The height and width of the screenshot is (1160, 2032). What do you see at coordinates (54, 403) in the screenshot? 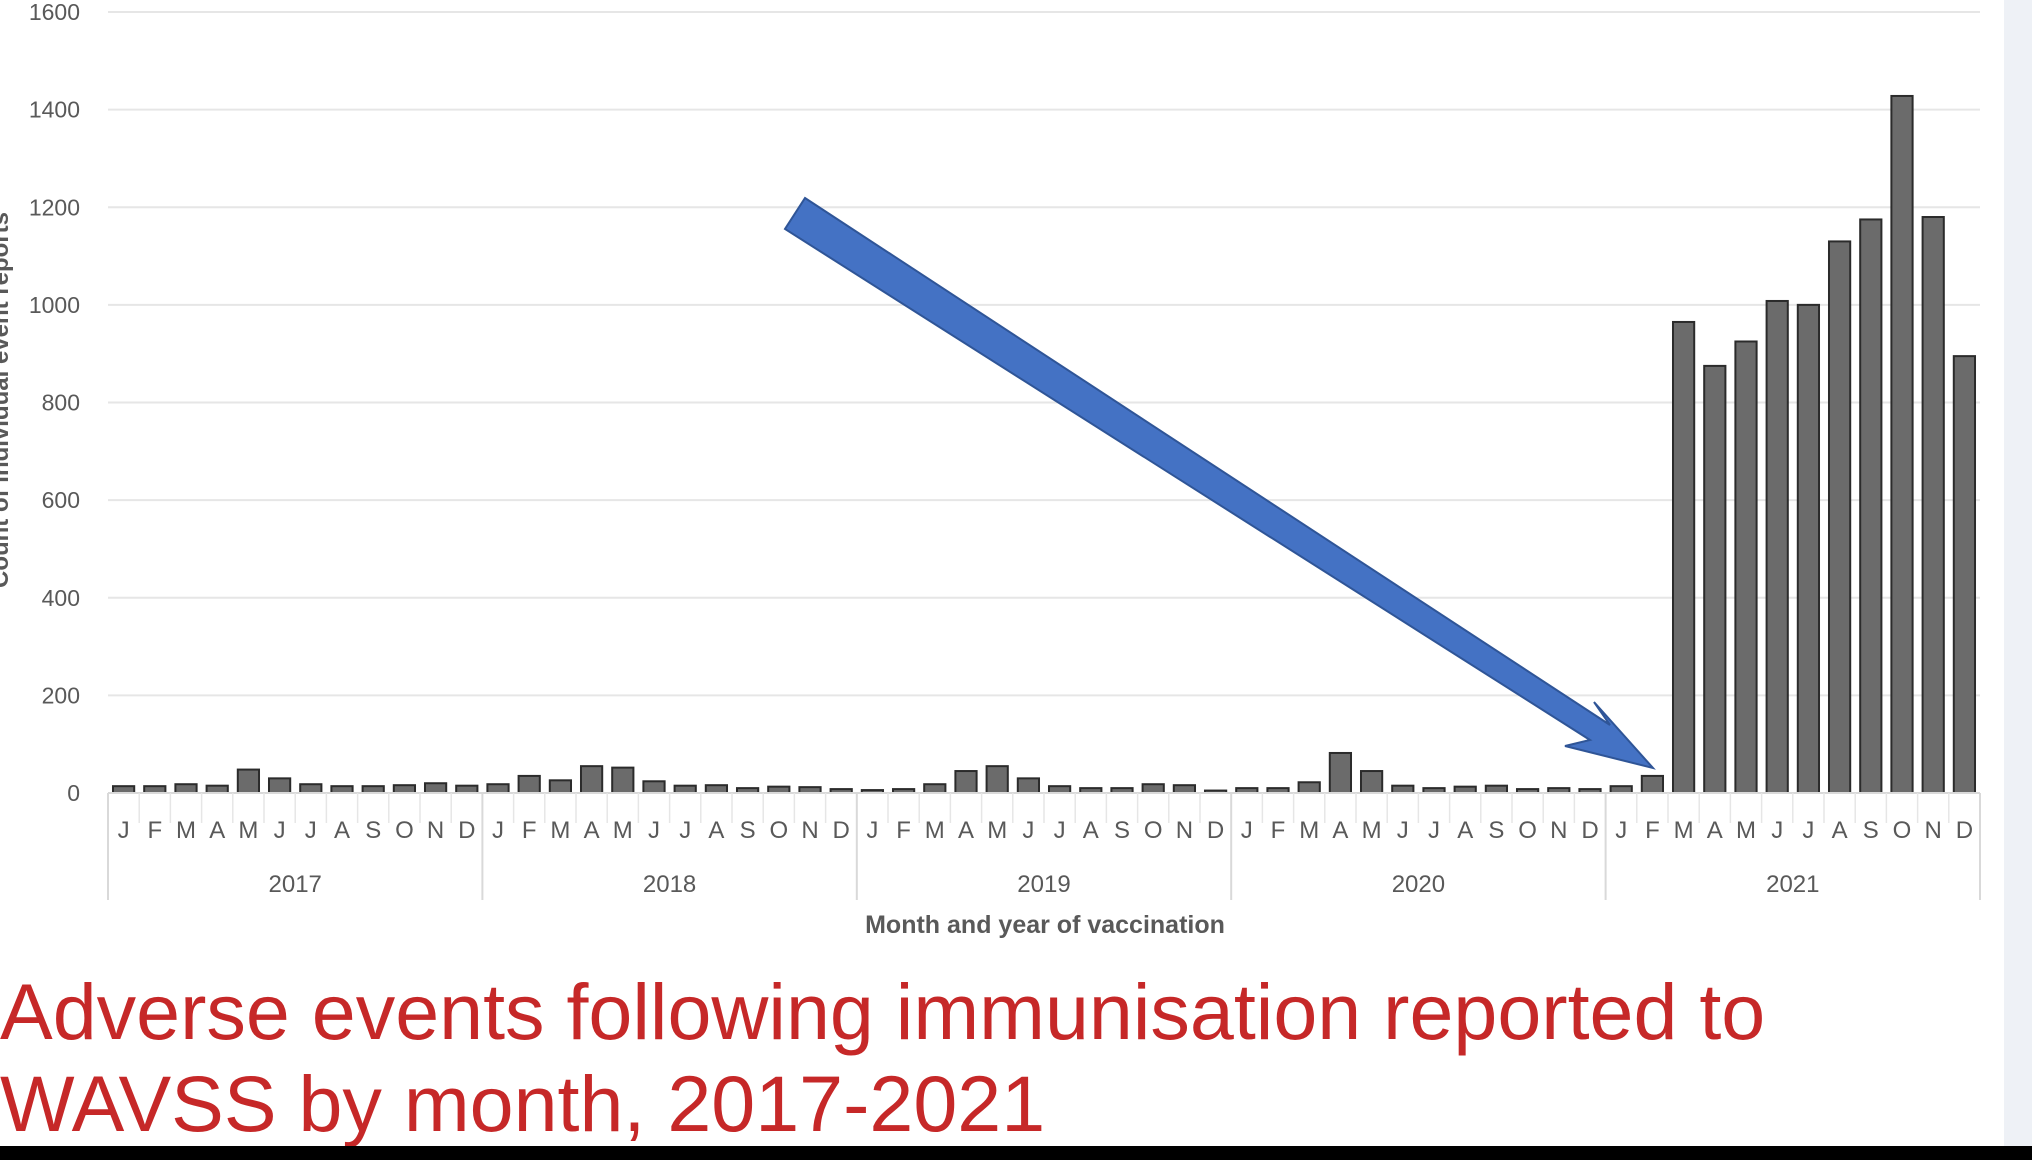
I see `y-axis-tick-labels: 0 200 400 600 800 1000 1200 1400 1600` at bounding box center [54, 403].